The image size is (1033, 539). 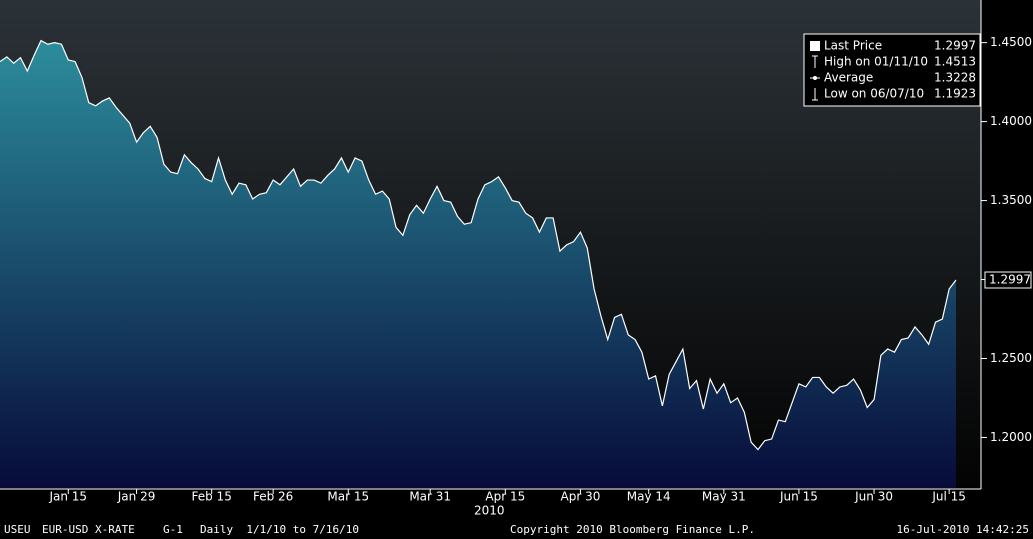 I want to click on x-tick-label: Jun 15, so click(x=798, y=497).